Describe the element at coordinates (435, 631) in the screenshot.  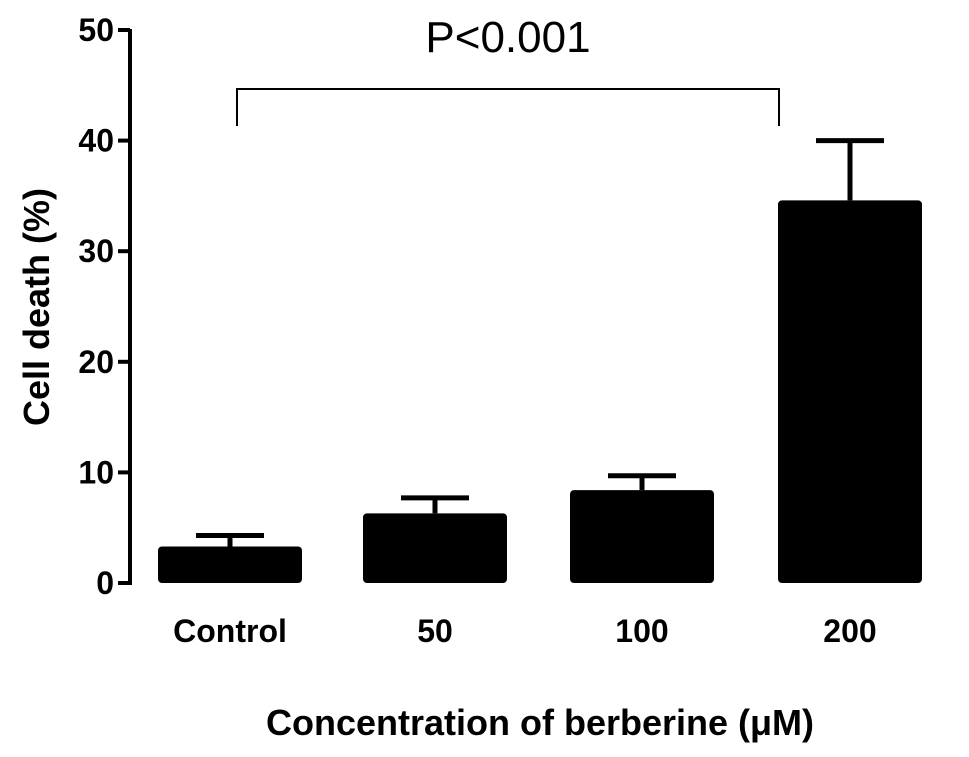
I see `x-tick-label: 50` at that location.